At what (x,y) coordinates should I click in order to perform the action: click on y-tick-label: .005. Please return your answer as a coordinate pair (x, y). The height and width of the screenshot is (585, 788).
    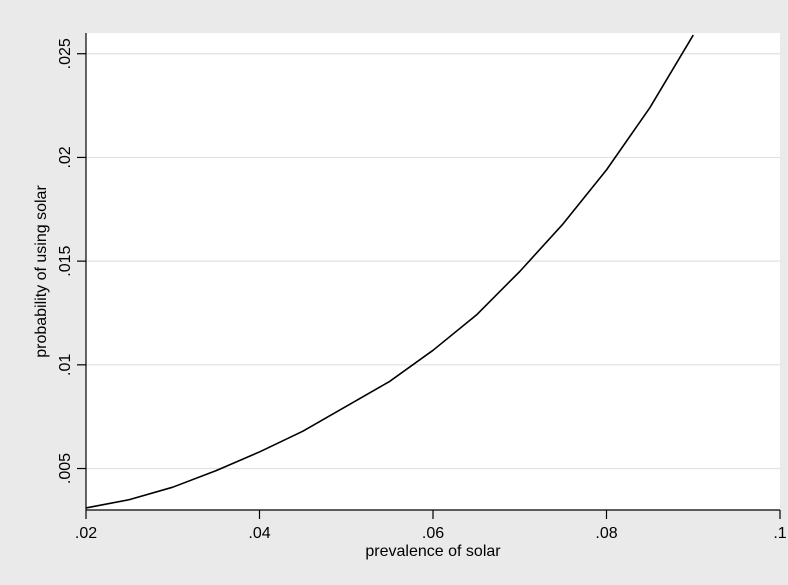
    Looking at the image, I should click on (65, 468).